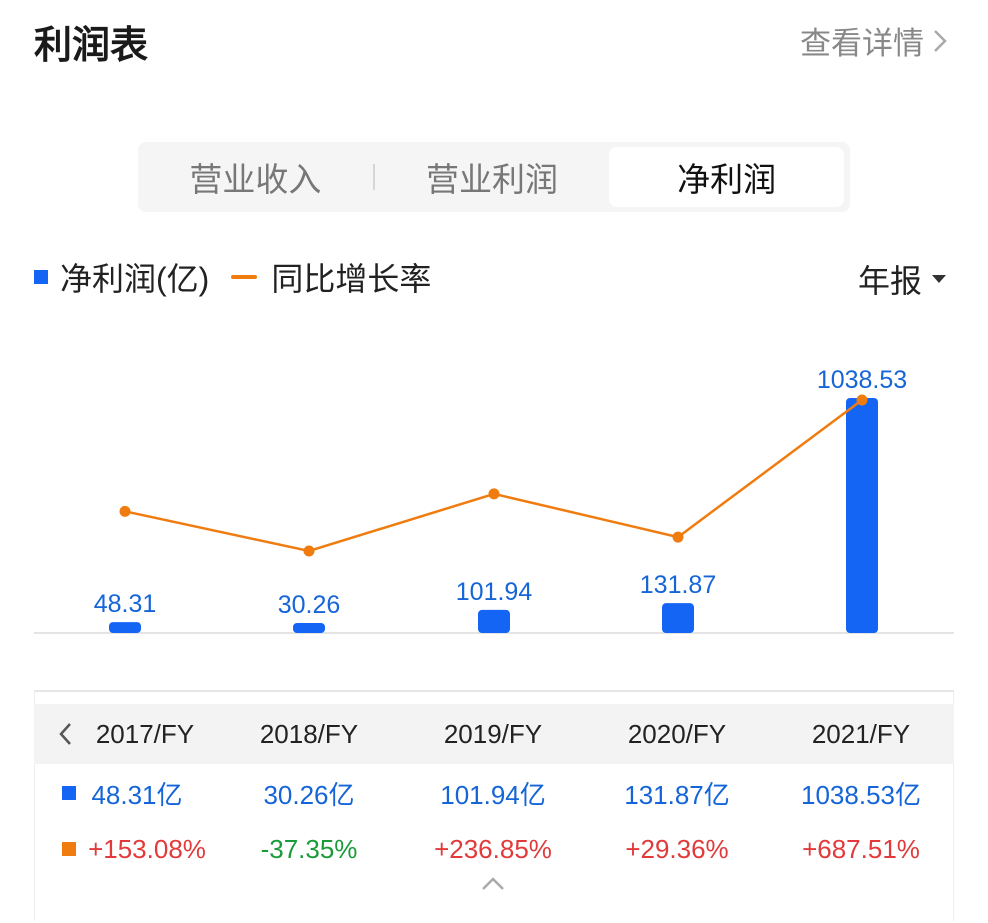 The width and height of the screenshot is (988, 923). What do you see at coordinates (492, 179) in the screenshot?
I see `tab-operating-profit: 营业利润` at bounding box center [492, 179].